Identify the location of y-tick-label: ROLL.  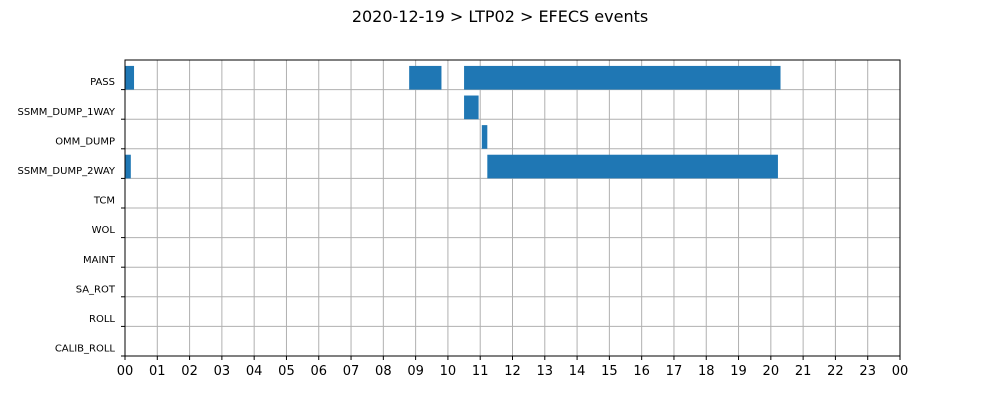
(102, 319).